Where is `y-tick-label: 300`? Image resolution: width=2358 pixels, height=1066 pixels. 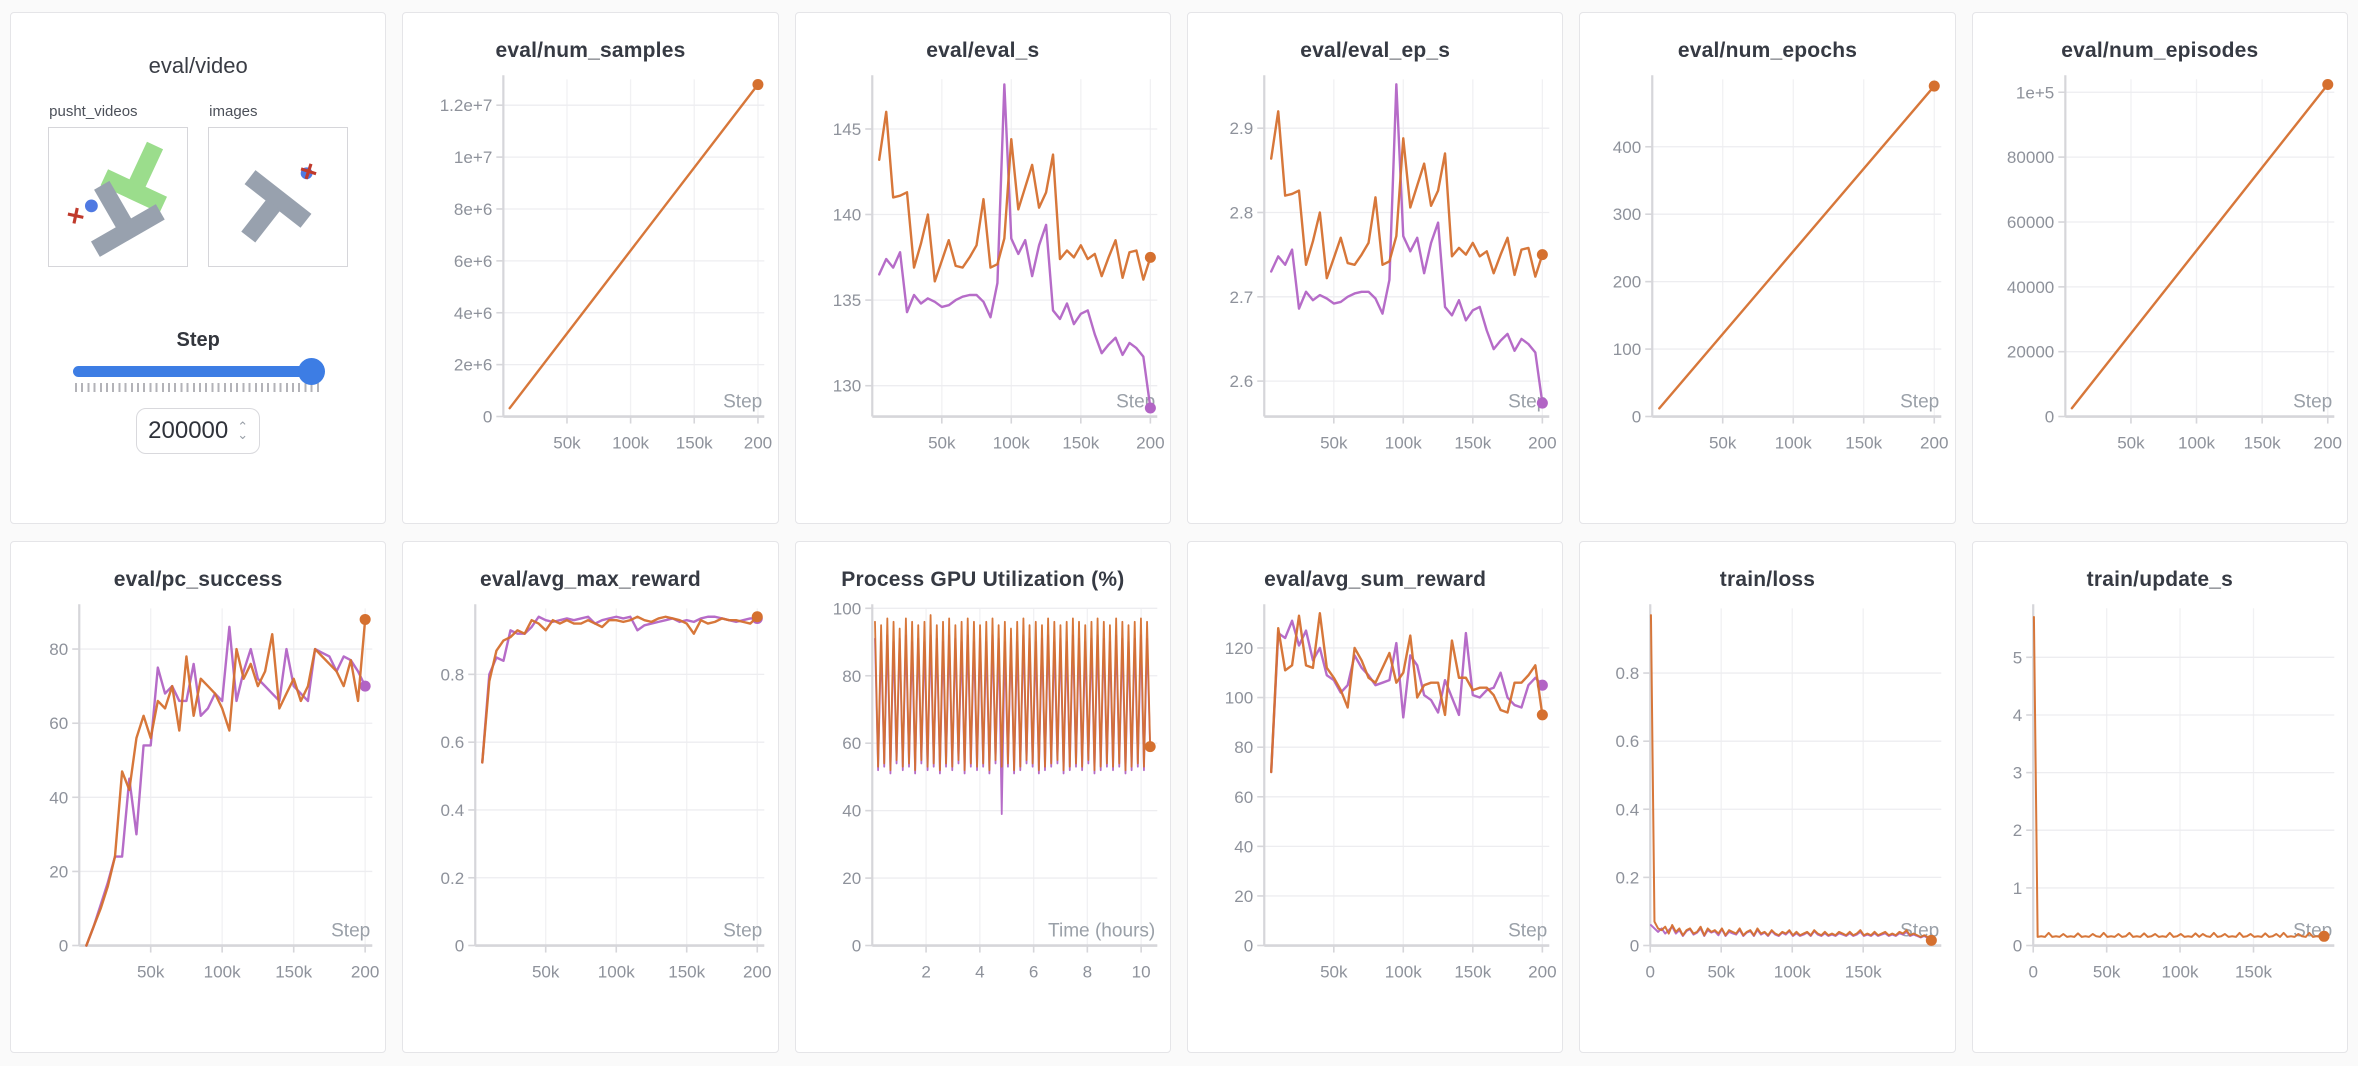
y-tick-label: 300 is located at coordinates (1627, 214).